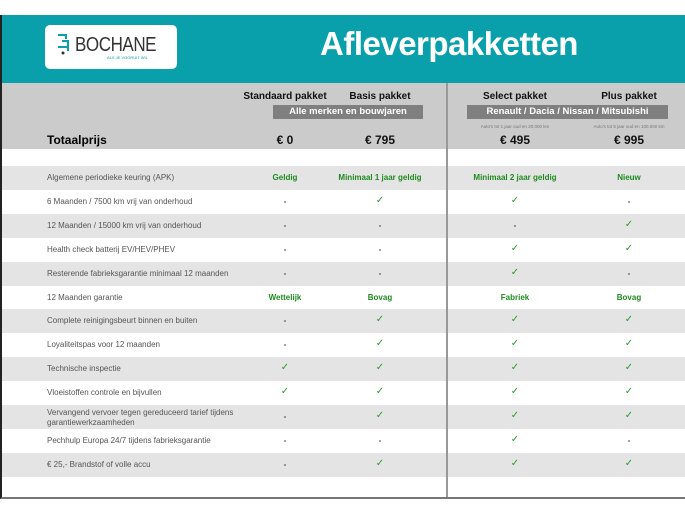 This screenshot has width=685, height=514. Describe the element at coordinates (380, 96) in the screenshot. I see `package-name: Basis pakket` at that location.